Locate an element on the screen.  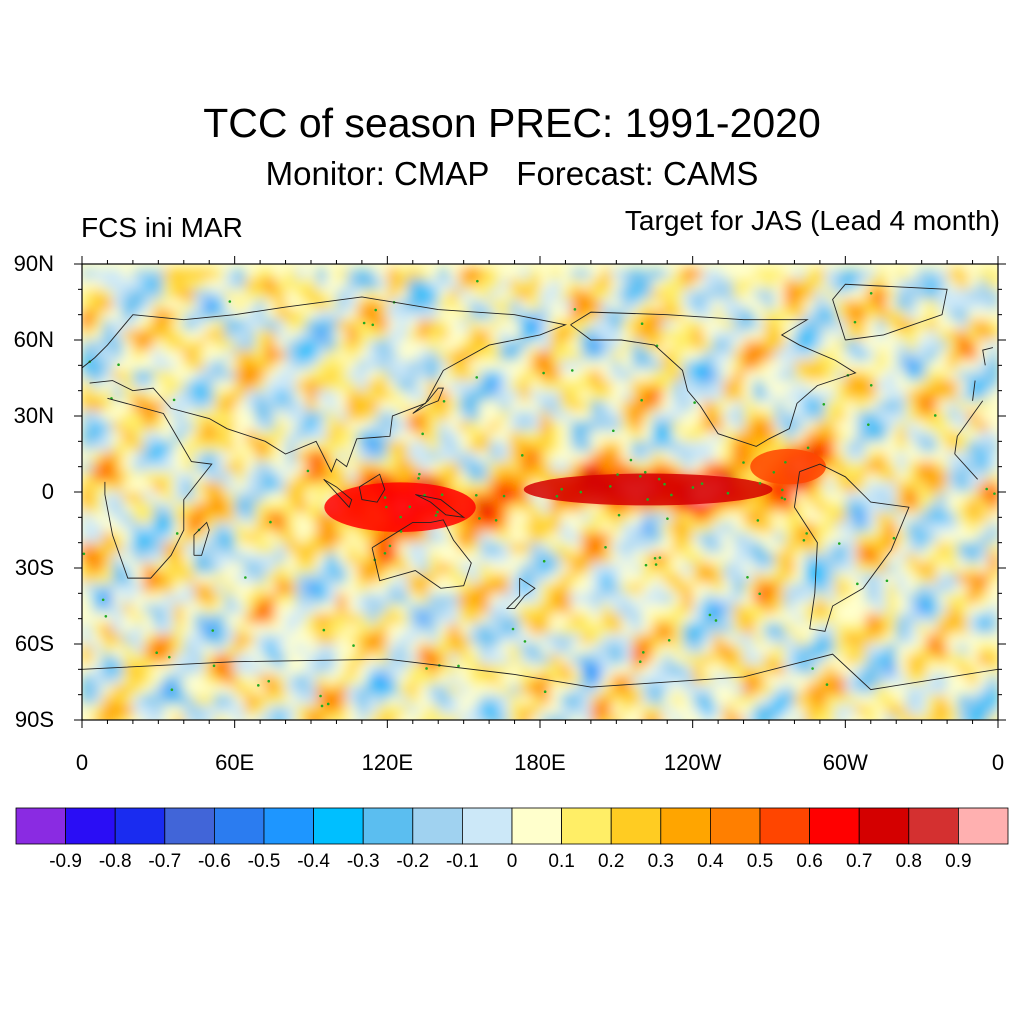
lon-tick-label: 60E is located at coordinates (235, 762).